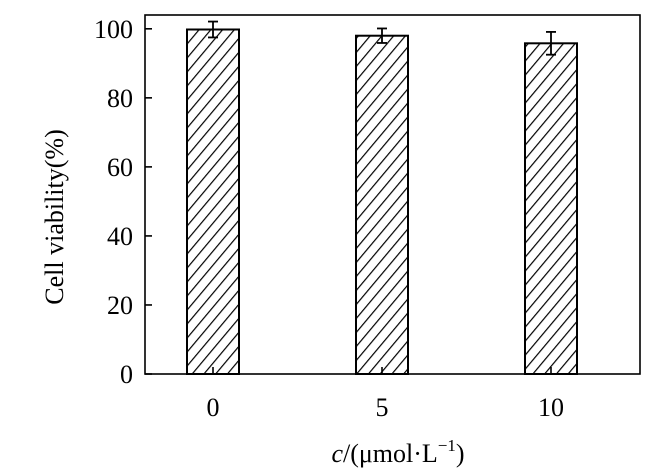 This screenshot has height=476, width=666. I want to click on x-tick-label-10: 10, so click(551, 407).